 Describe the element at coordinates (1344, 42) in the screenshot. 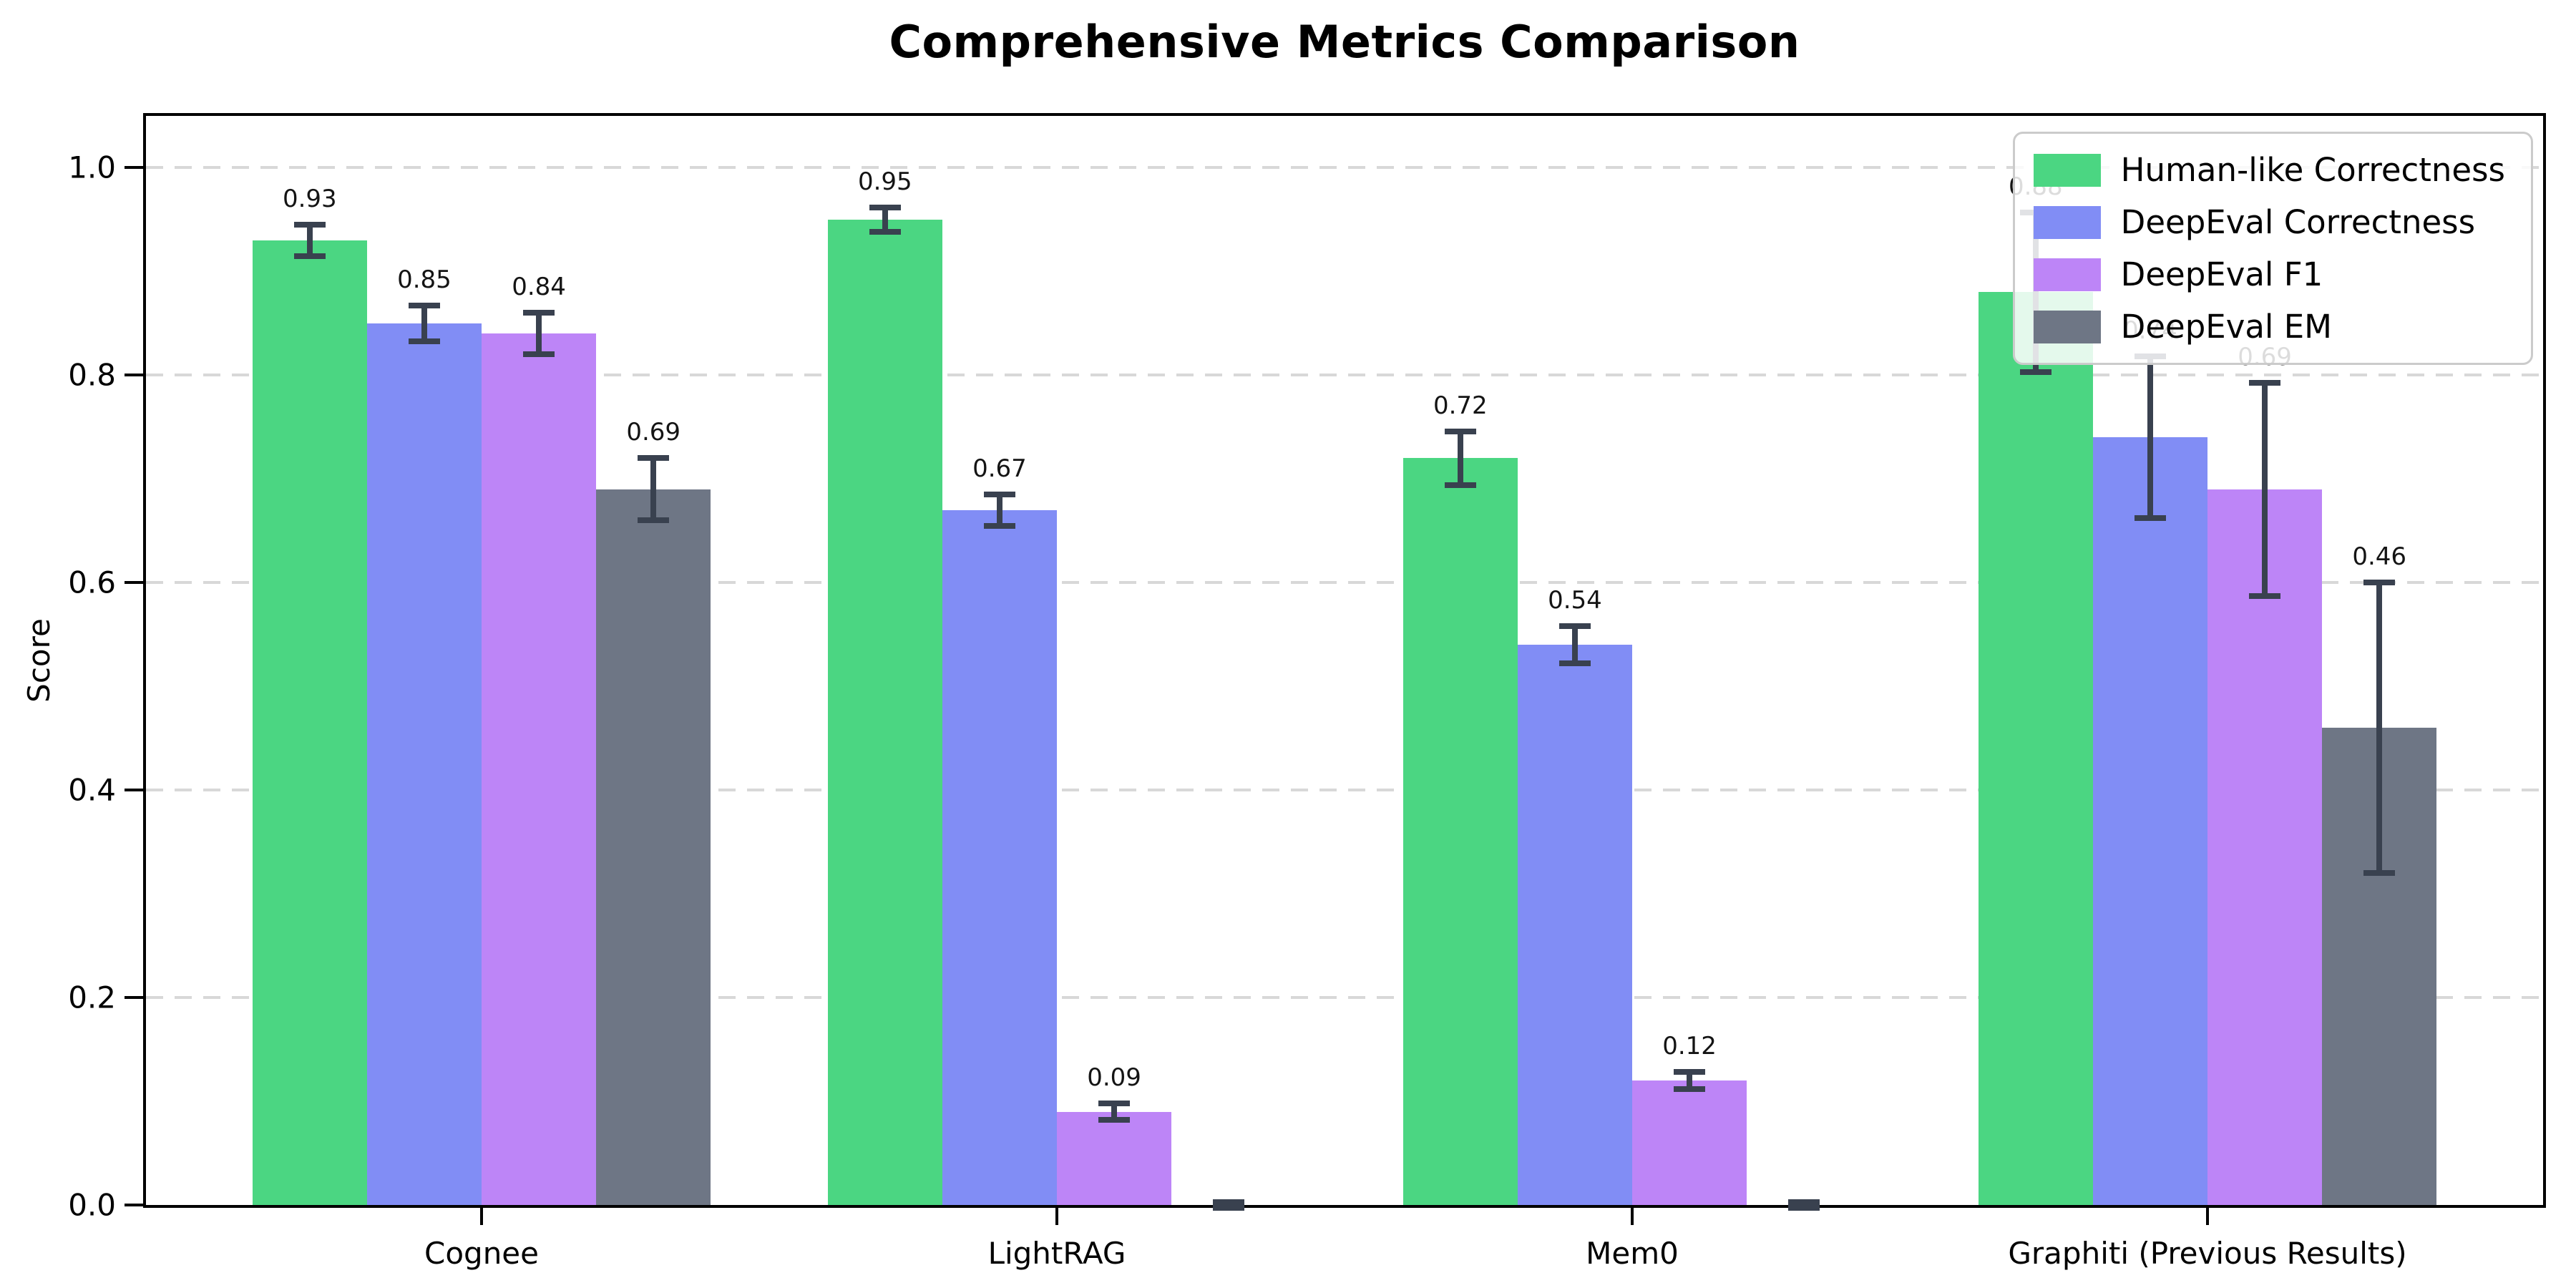

I see `chart-title: Comprehensive Metrics Comparison` at that location.